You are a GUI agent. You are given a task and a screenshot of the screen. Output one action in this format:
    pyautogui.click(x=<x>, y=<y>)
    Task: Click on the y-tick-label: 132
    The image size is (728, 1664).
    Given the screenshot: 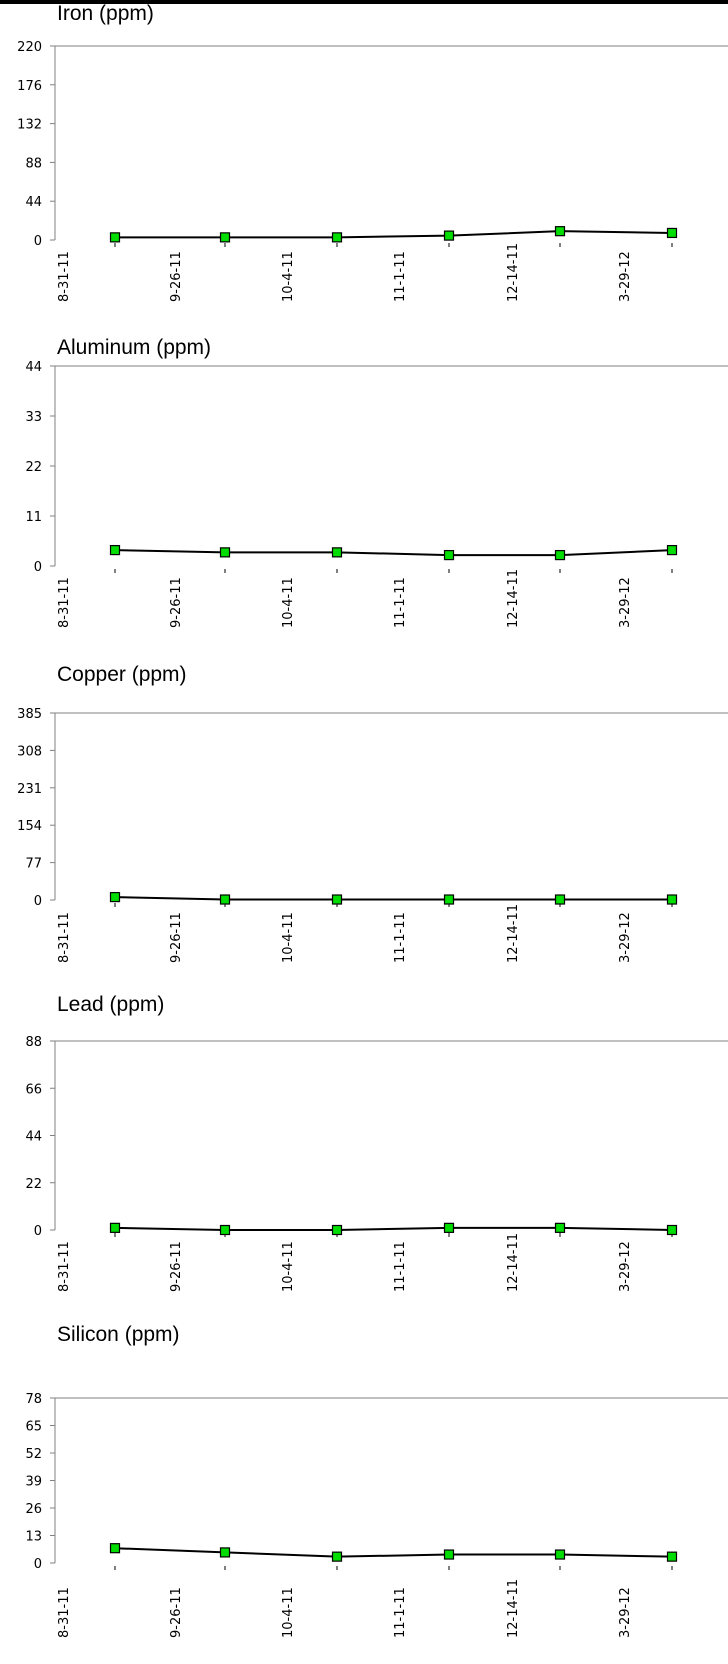 What is the action you would take?
    pyautogui.click(x=29, y=125)
    